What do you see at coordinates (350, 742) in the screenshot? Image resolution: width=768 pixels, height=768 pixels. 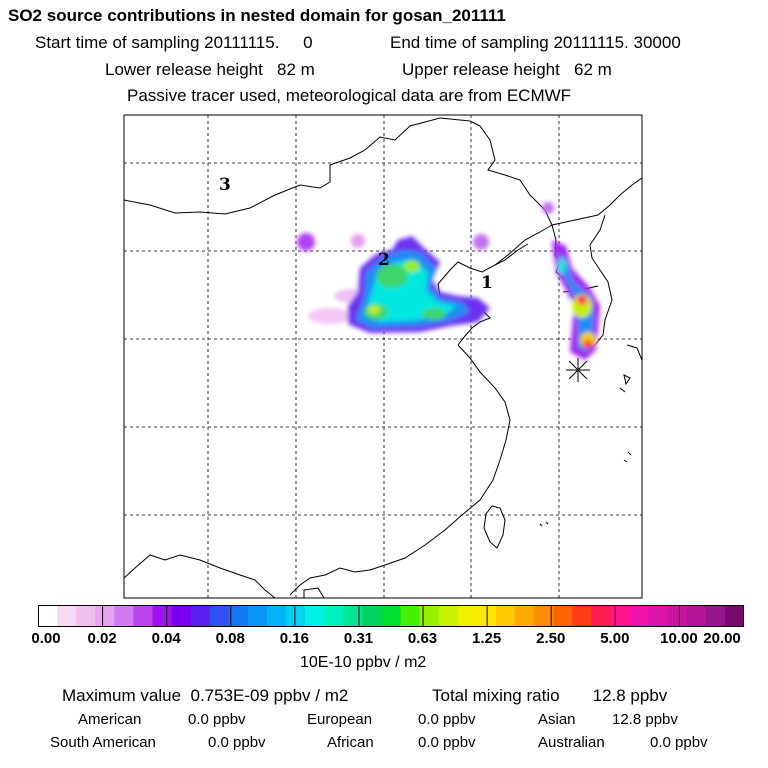 I see `region-name: African` at bounding box center [350, 742].